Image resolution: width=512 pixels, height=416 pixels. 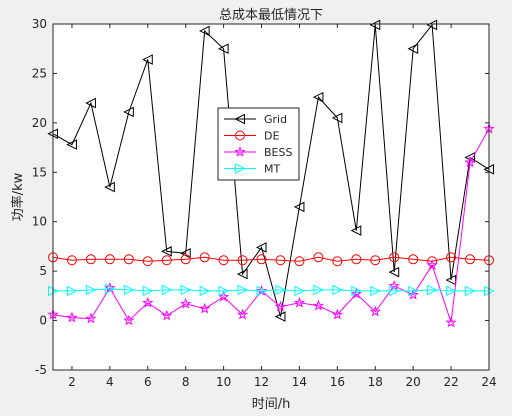 I want to click on y-tick-label: 30, so click(x=39, y=24).